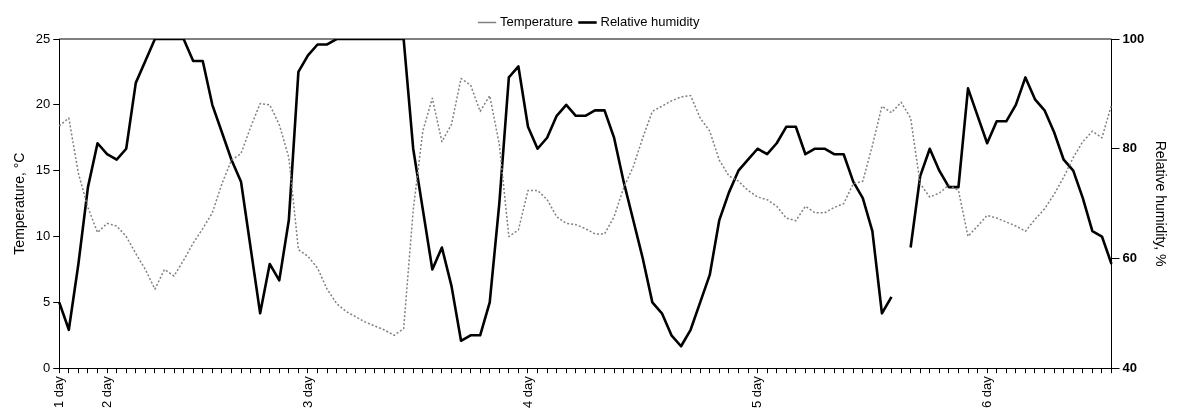 This screenshot has width=1184, height=419. Describe the element at coordinates (1129, 258) in the screenshot. I see `y2-tick-label: 60` at that location.